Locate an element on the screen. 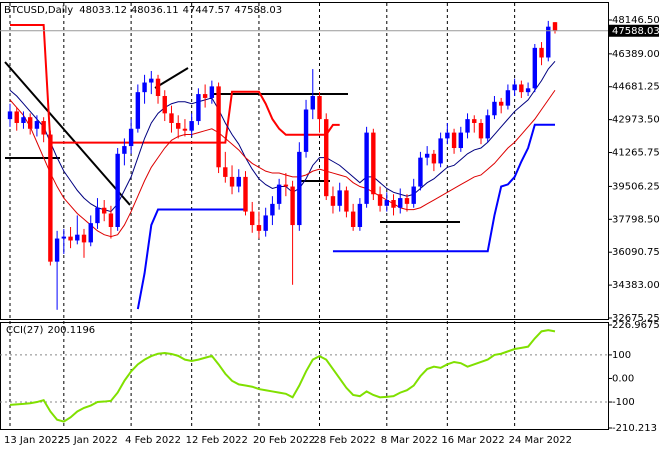 This screenshot has height=450, width=660. symbol: BTCUSD,Daily is located at coordinates (38, 10).